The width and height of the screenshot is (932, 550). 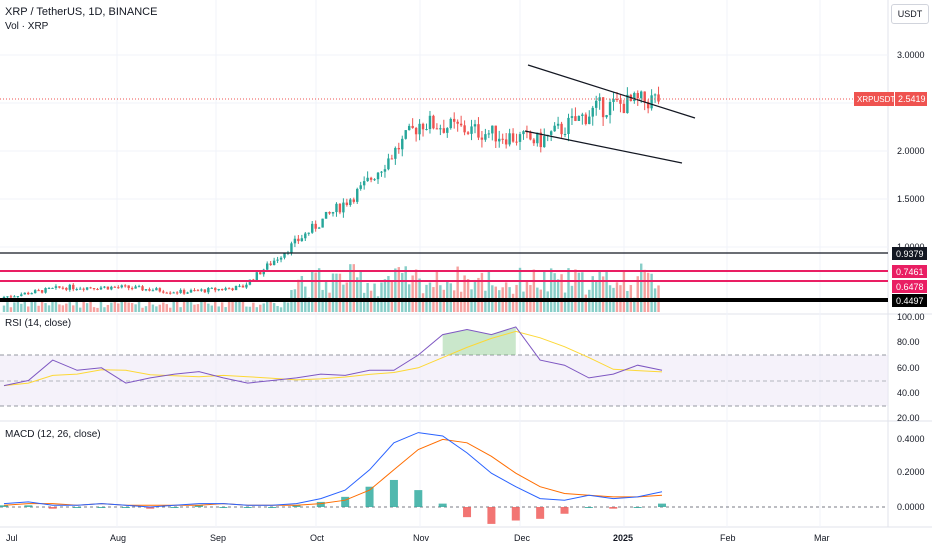 What do you see at coordinates (908, 342) in the screenshot?
I see `rsi-tick: 80.00` at bounding box center [908, 342].